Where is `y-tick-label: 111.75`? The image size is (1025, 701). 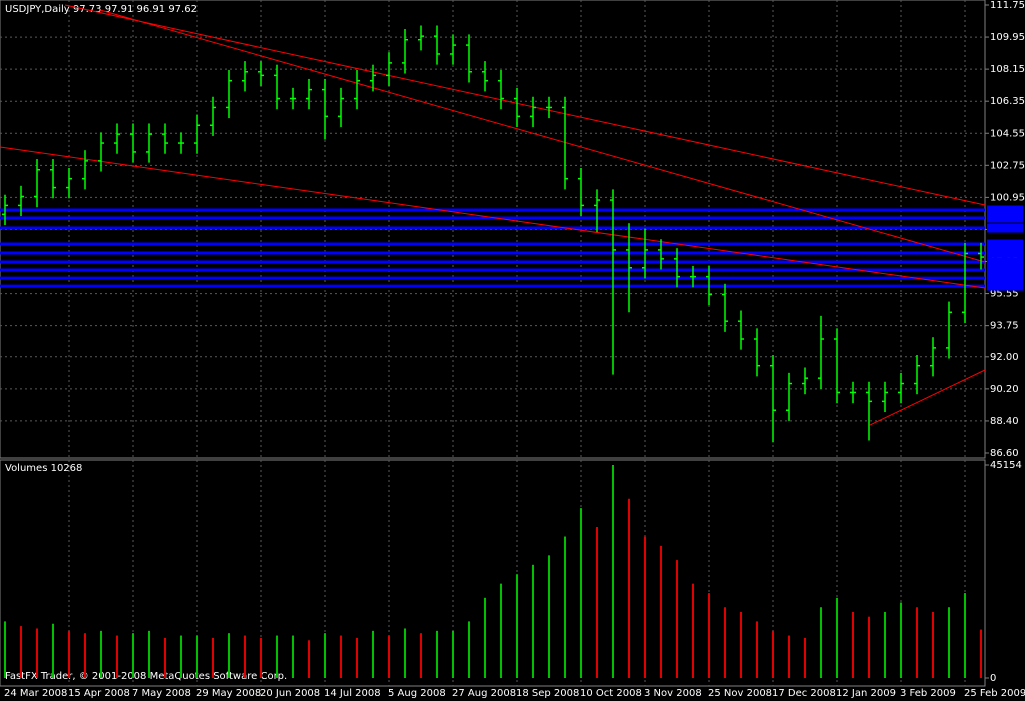 y-tick-label: 111.75 is located at coordinates (1007, 5).